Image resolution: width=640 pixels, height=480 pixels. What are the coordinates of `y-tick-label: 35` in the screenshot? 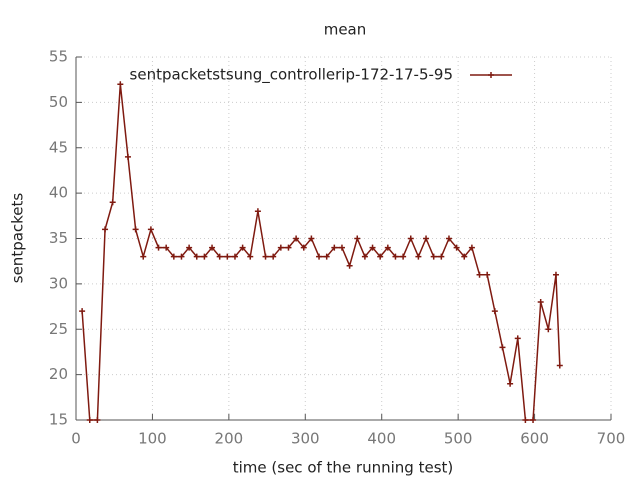 It's located at (58, 238).